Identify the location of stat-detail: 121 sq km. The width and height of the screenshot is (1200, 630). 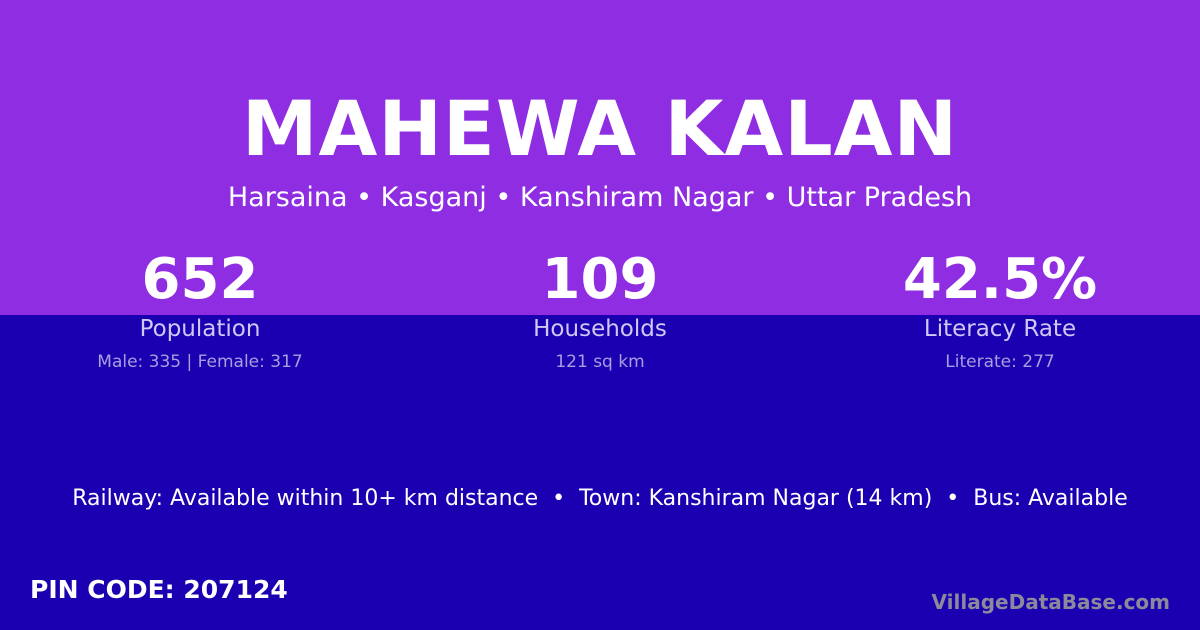
(600, 362).